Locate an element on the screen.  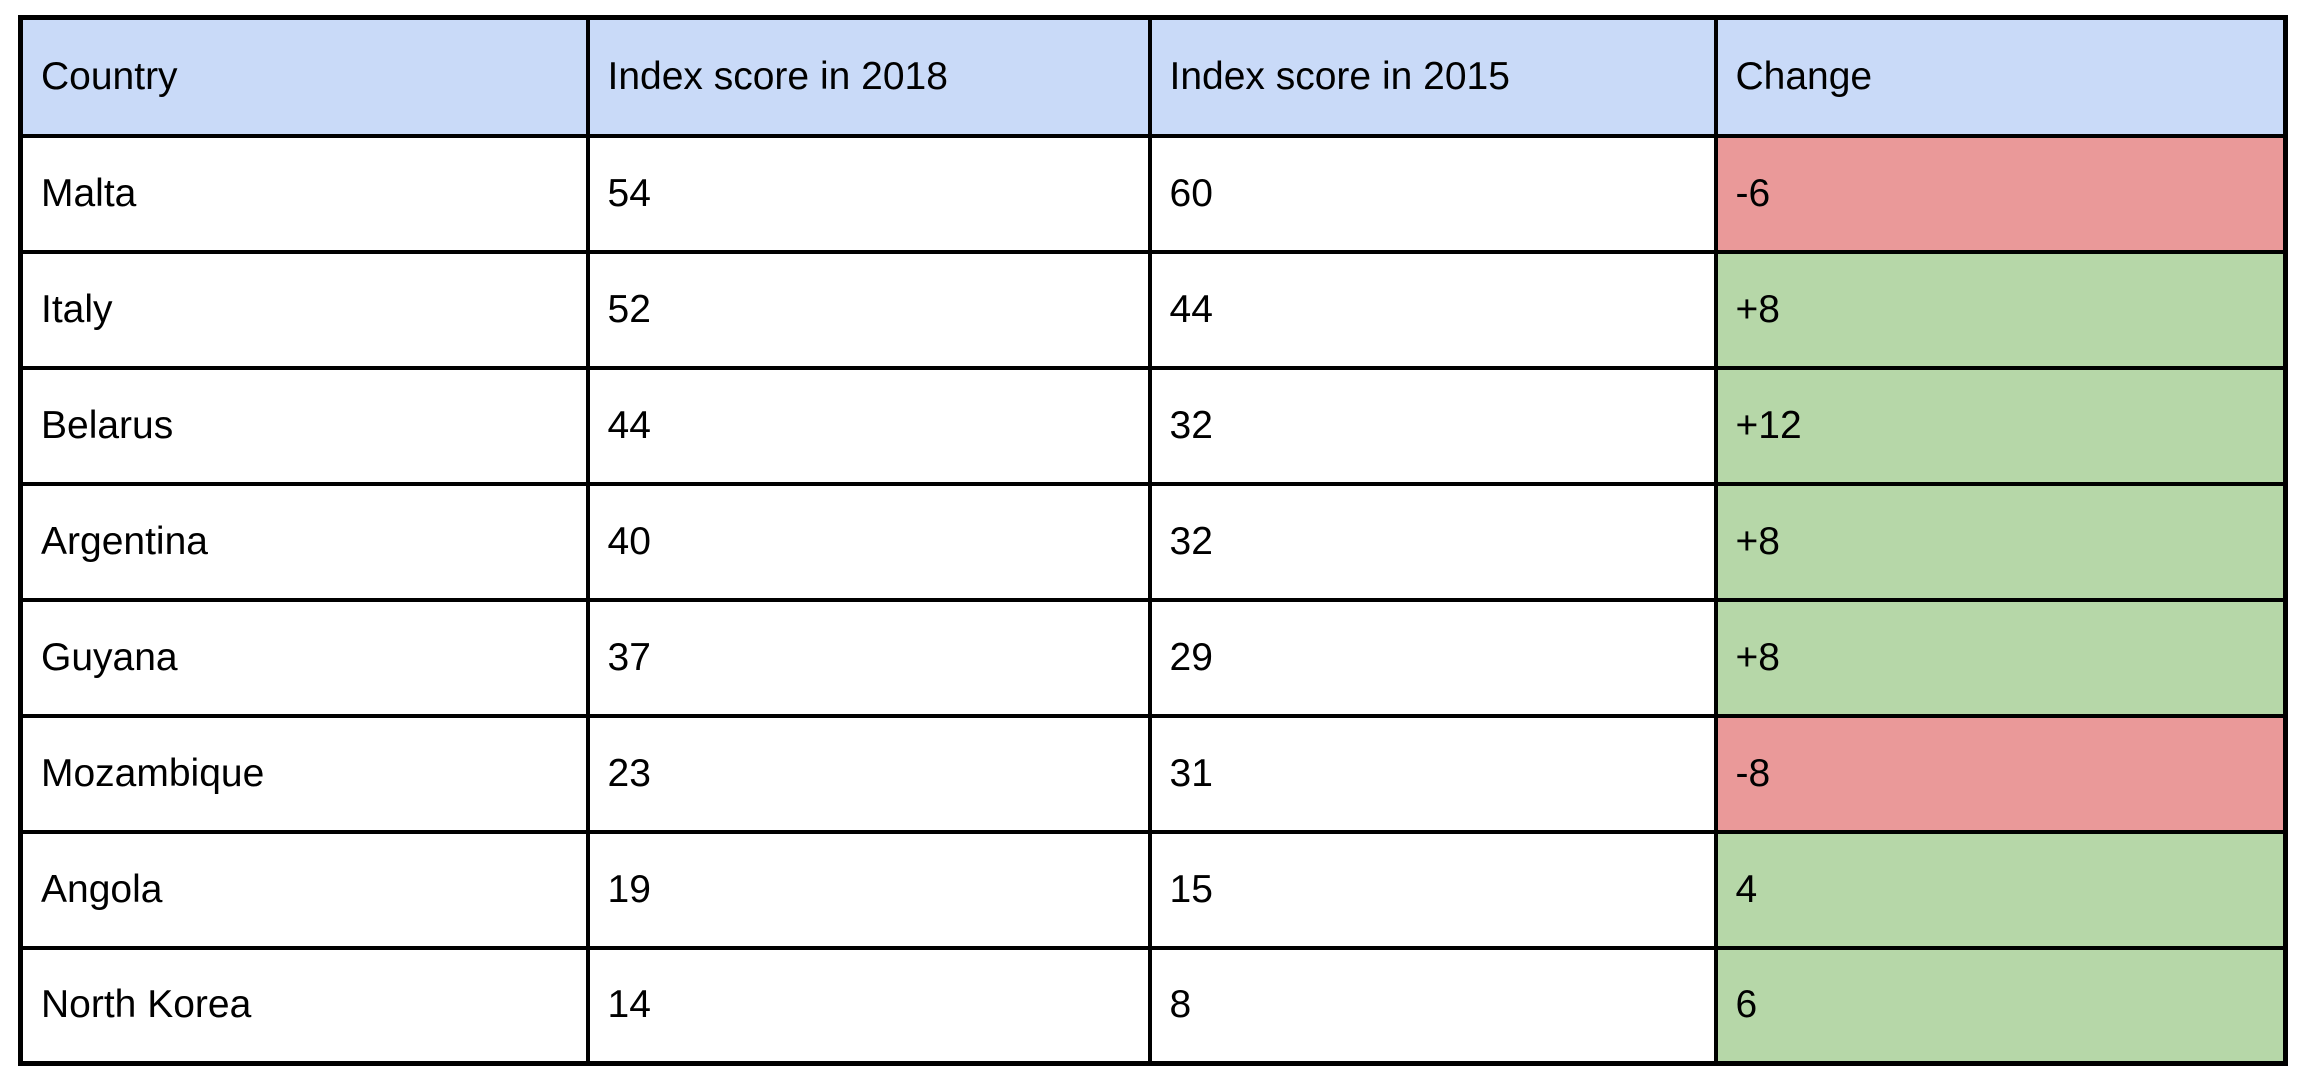
column-header-index-2018: Index score in 2018 is located at coordinates (868, 76).